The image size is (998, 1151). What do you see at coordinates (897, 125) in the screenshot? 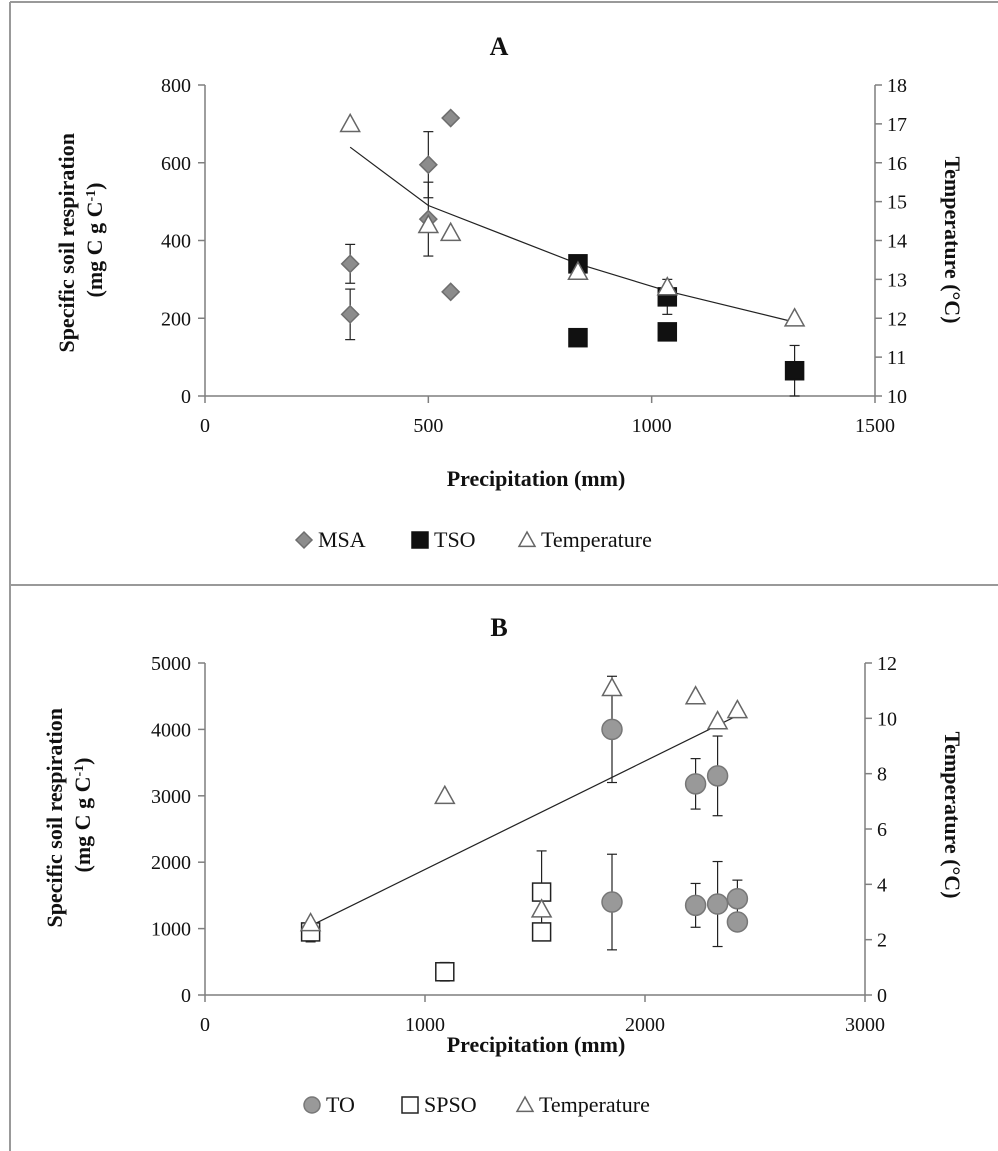
I see `y2-tick-label: 17` at bounding box center [897, 125].